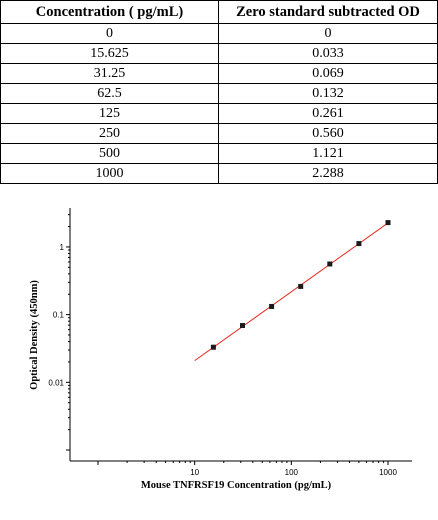  What do you see at coordinates (109, 33) in the screenshot?
I see `concentration-cell: 0` at bounding box center [109, 33].